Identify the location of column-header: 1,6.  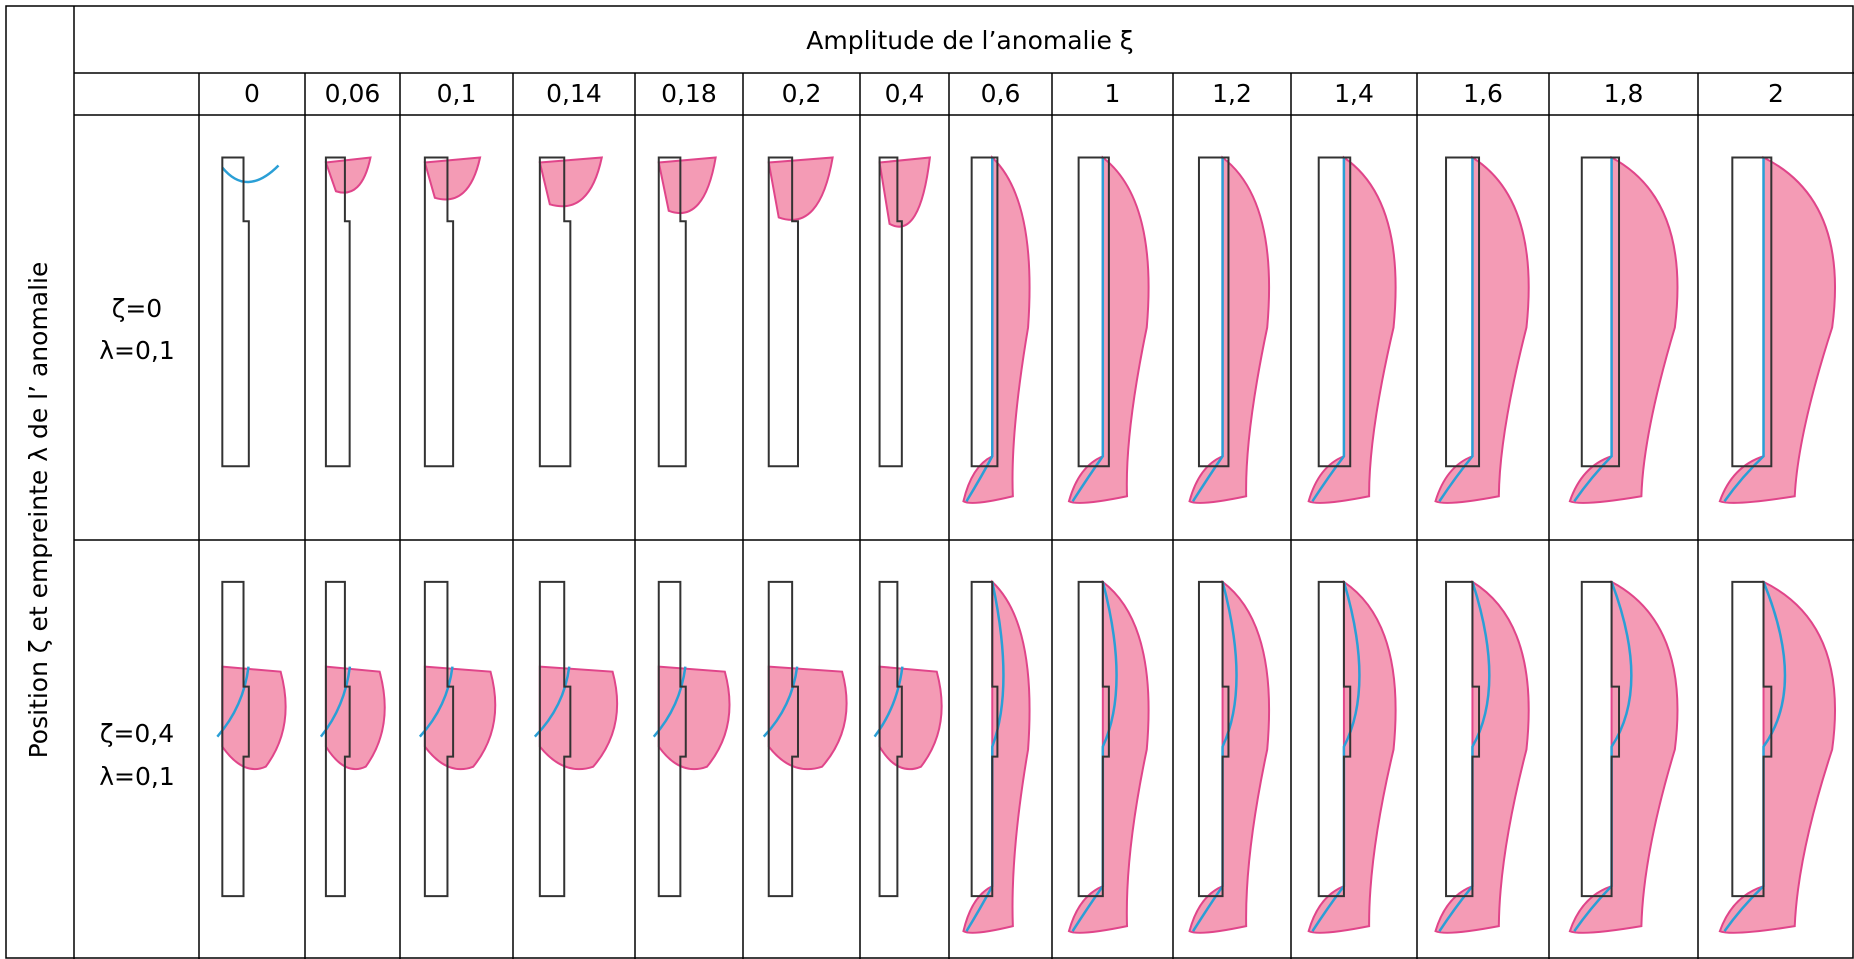
(1483, 93).